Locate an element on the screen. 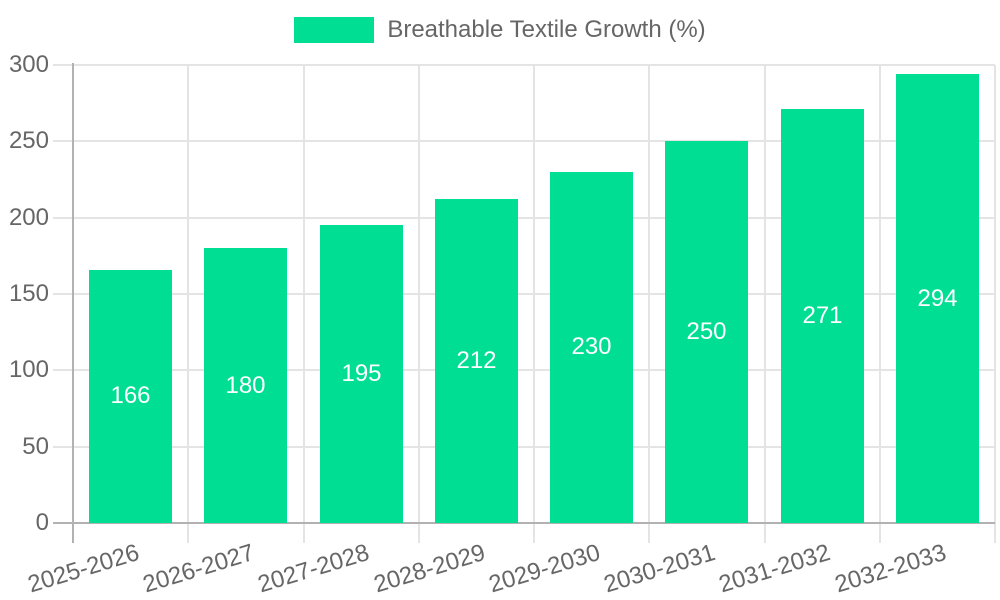  x-tick-label: 2026-2027 is located at coordinates (198, 569).